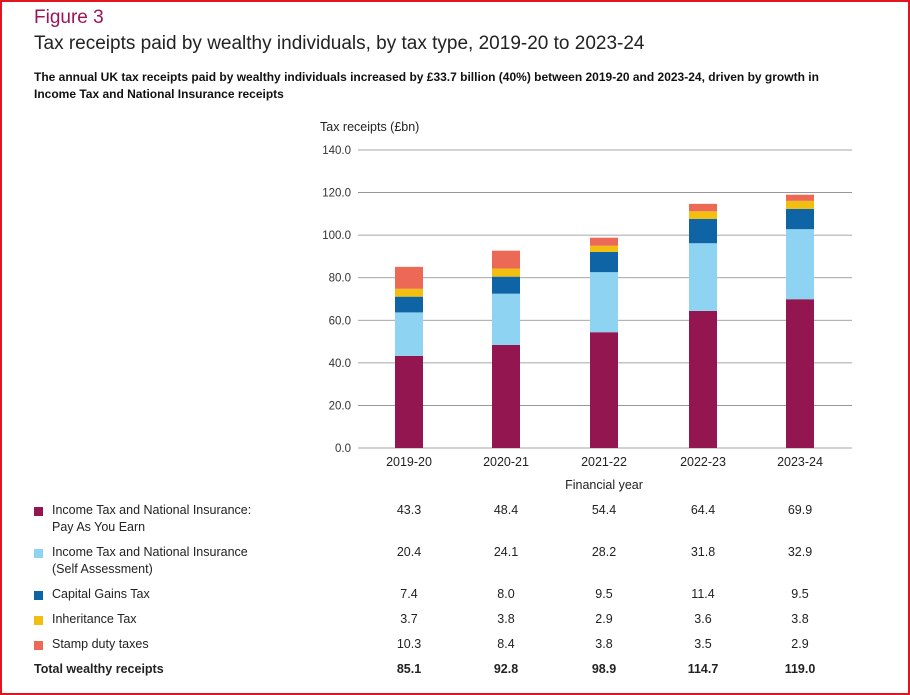 This screenshot has height=695, width=910. I want to click on y-tick-label: 100.0, so click(336, 236).